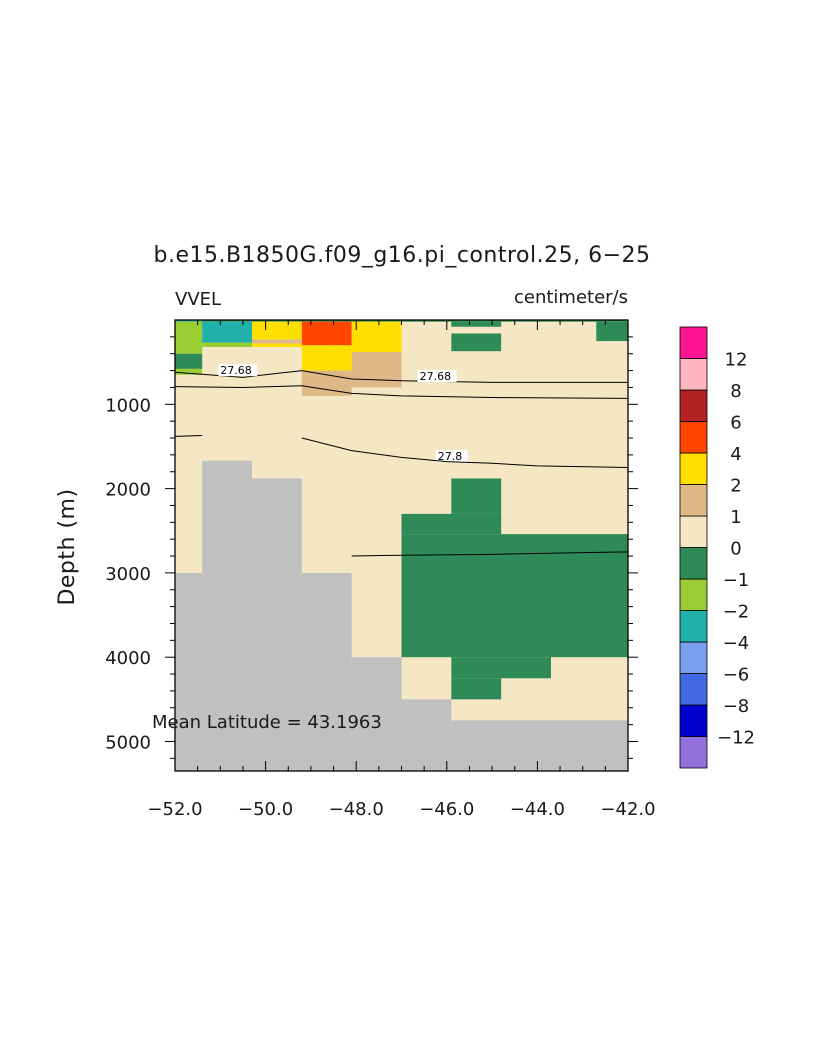 The width and height of the screenshot is (818, 1055). I want to click on mean-latitude-annotation: Mean Latitude = 43.1963, so click(267, 722).